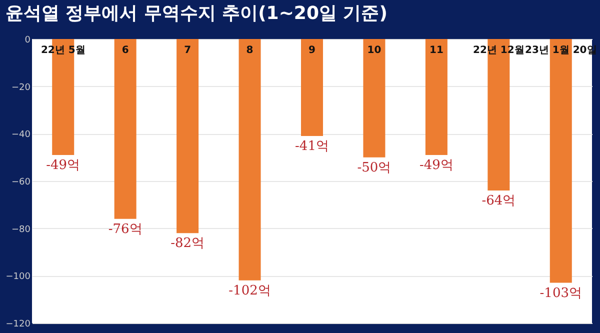 This screenshot has width=600, height=333. I want to click on data-label: -82억, so click(187, 244).